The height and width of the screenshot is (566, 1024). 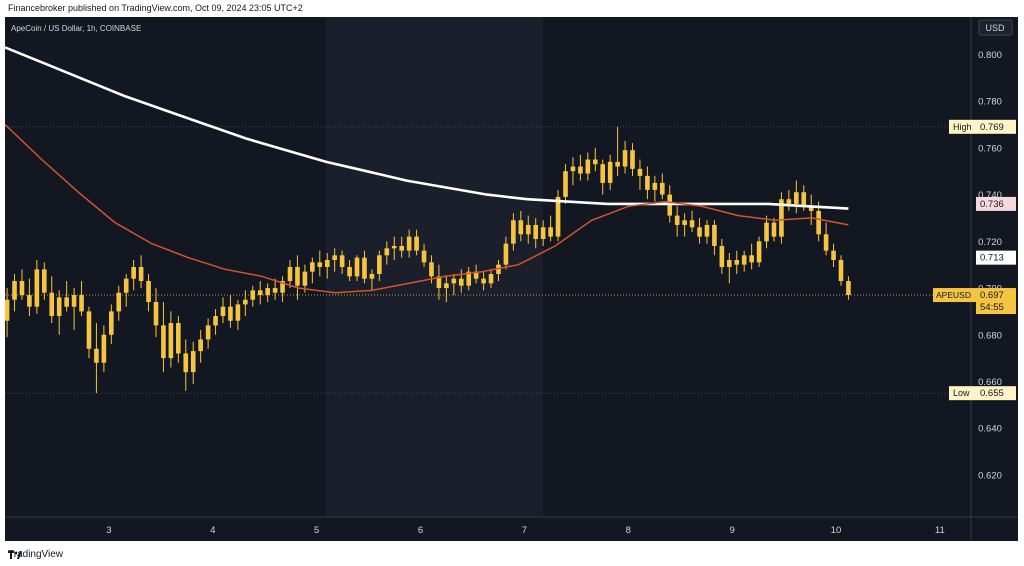 What do you see at coordinates (940, 530) in the screenshot?
I see `time-tick-label: 11` at bounding box center [940, 530].